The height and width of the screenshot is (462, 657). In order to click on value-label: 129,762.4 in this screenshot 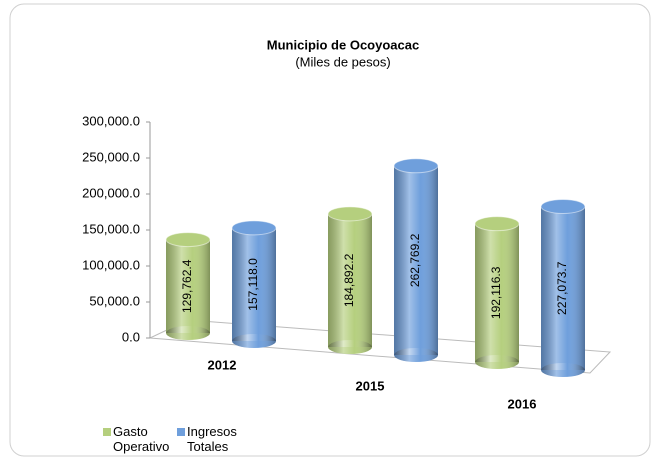, I will do `click(187, 286)`.